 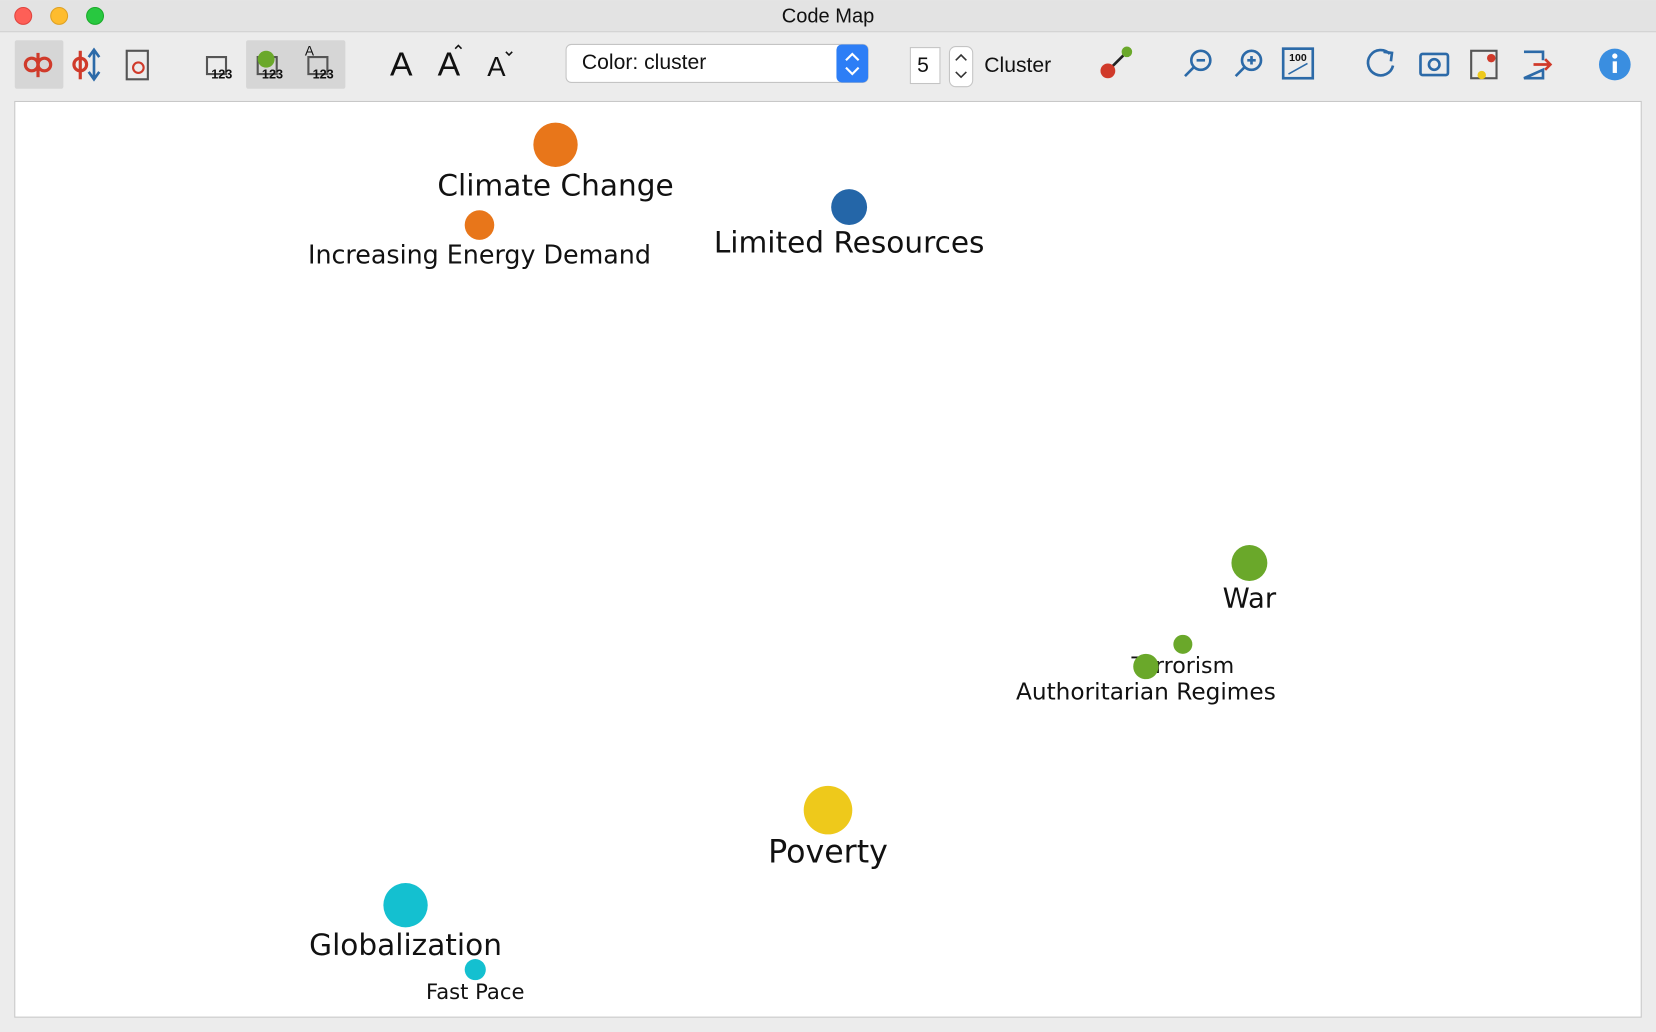 What do you see at coordinates (310, 50) in the screenshot?
I see `icon-label: A` at bounding box center [310, 50].